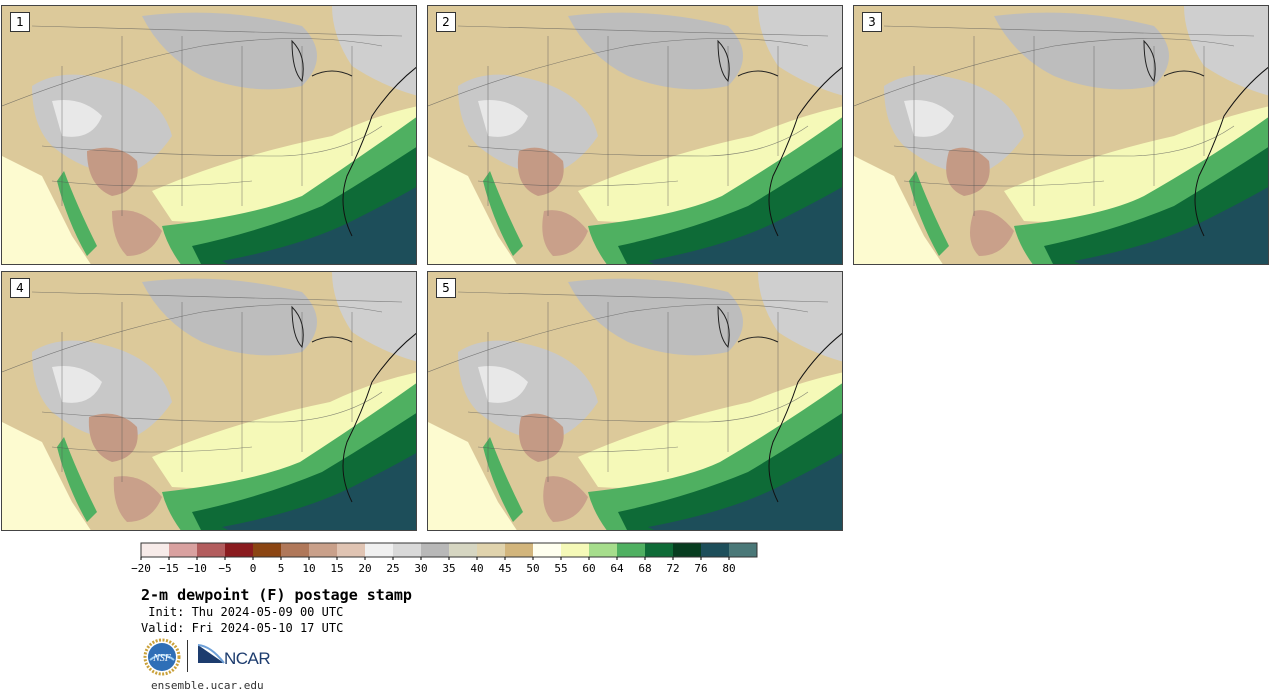  Describe the element at coordinates (728, 568) in the screenshot. I see `colorbar-tick-label: 80` at that location.